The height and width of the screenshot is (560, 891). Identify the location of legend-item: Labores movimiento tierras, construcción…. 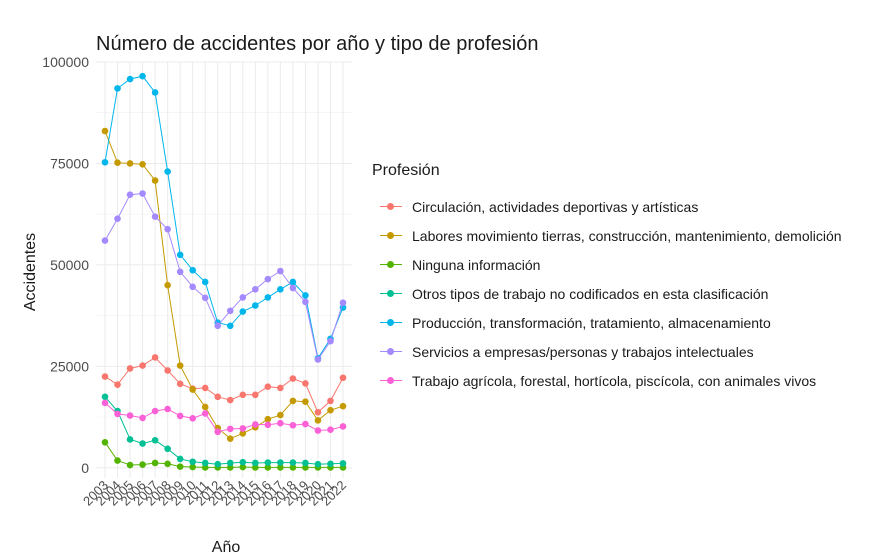
(607, 235).